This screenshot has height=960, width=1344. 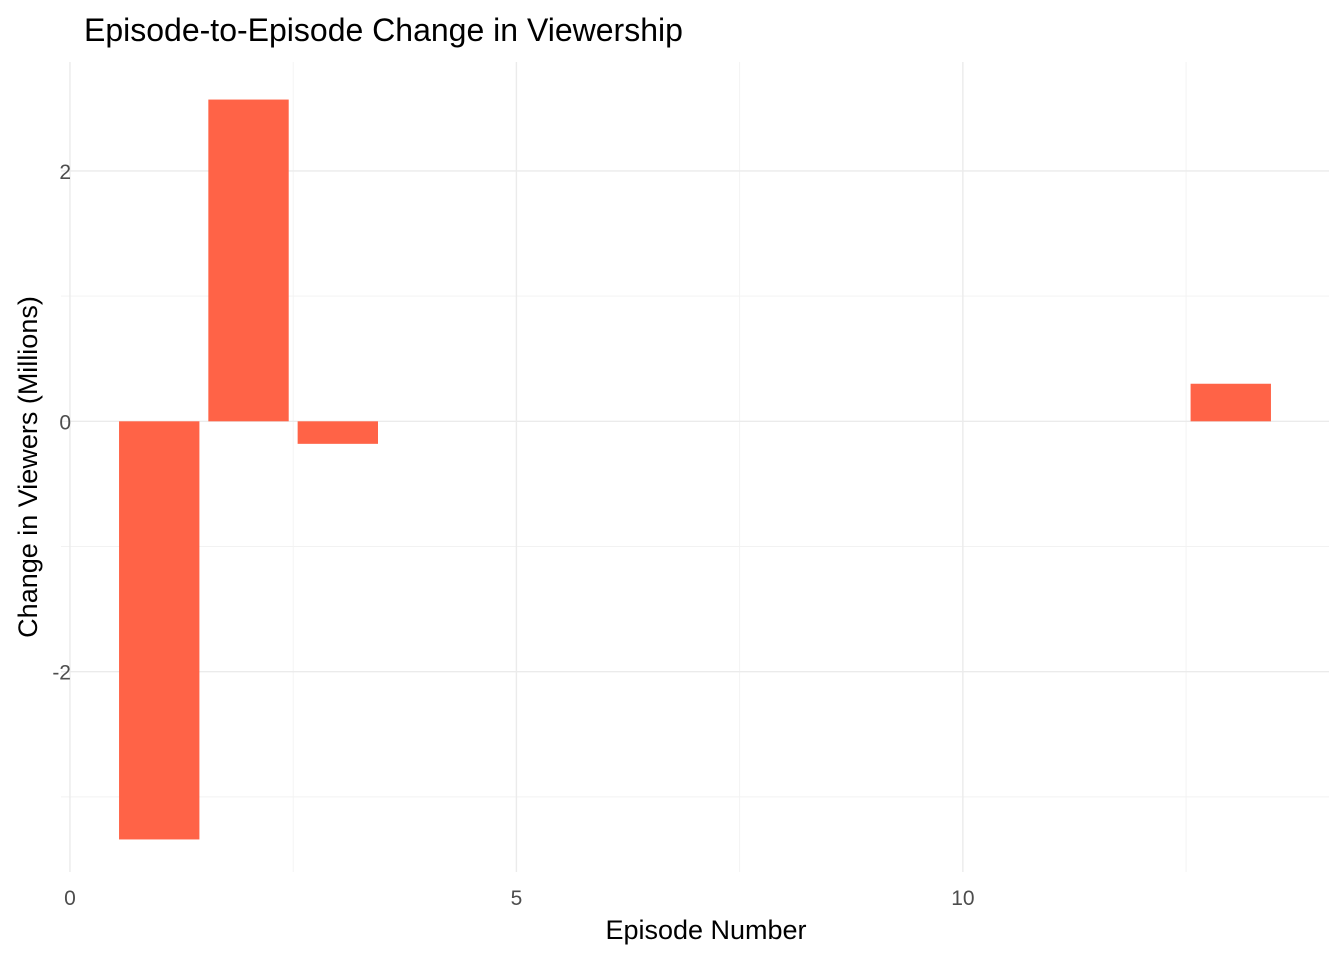 I want to click on y-tick-label: -2, so click(x=61, y=673).